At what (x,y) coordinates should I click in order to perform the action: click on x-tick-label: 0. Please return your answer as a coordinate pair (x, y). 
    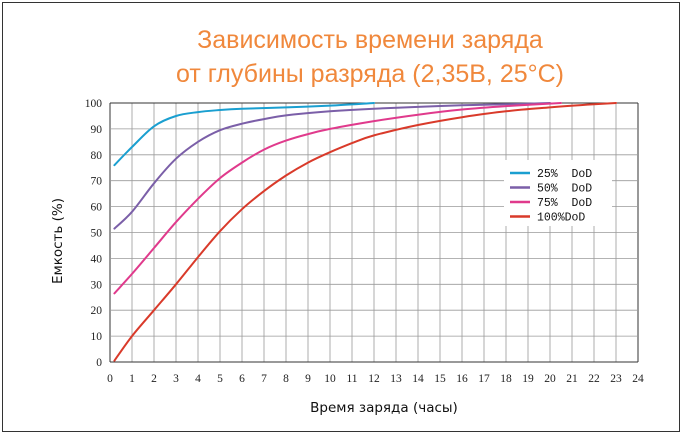
    Looking at the image, I should click on (110, 379).